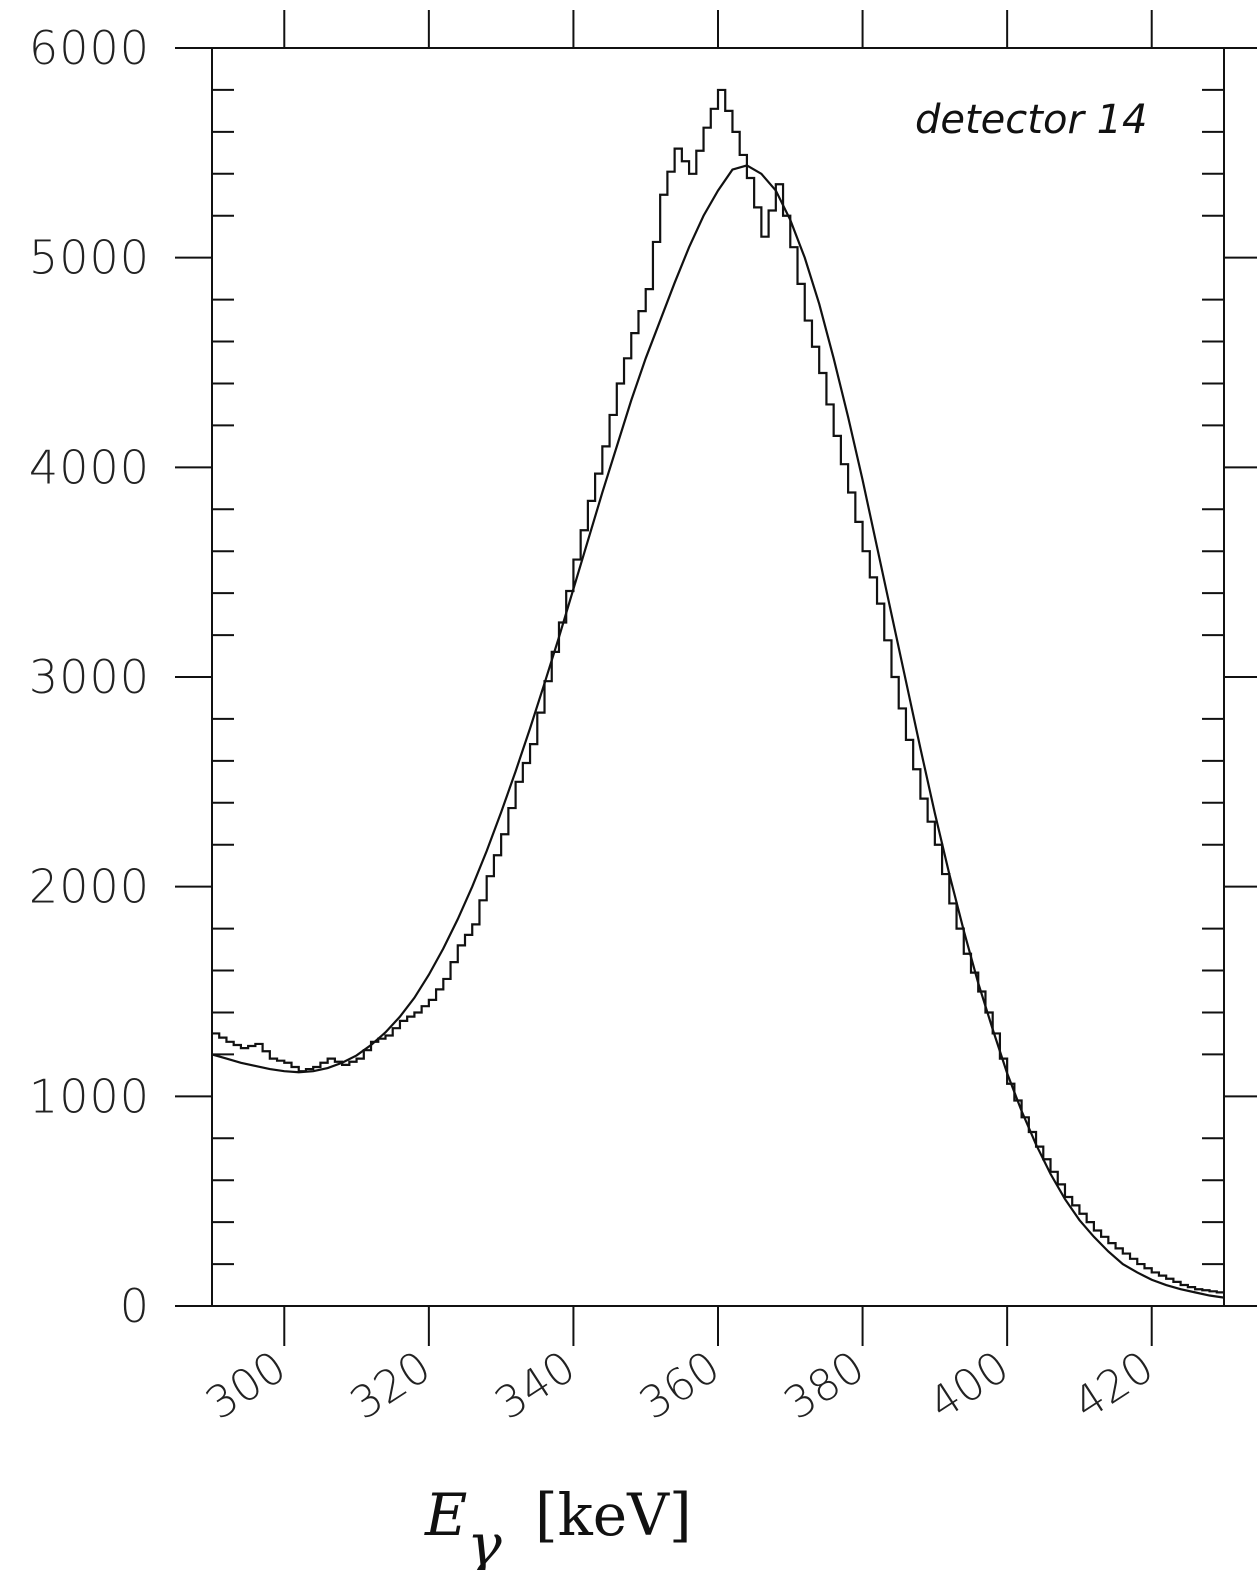 Image resolution: width=1257 pixels, height=1570 pixels. I want to click on y-tick-label: 3000, so click(89, 677).